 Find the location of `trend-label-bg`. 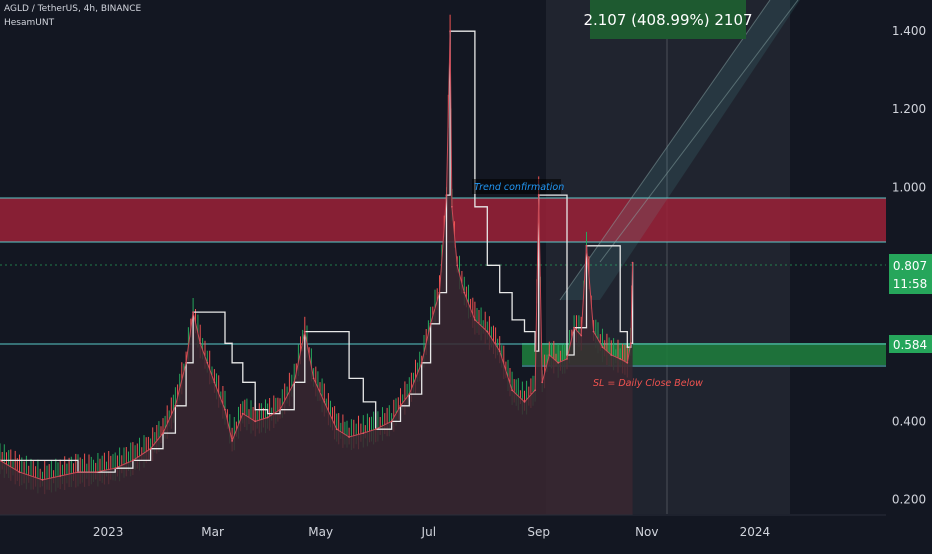

trend-label-bg is located at coordinates (516, 186).